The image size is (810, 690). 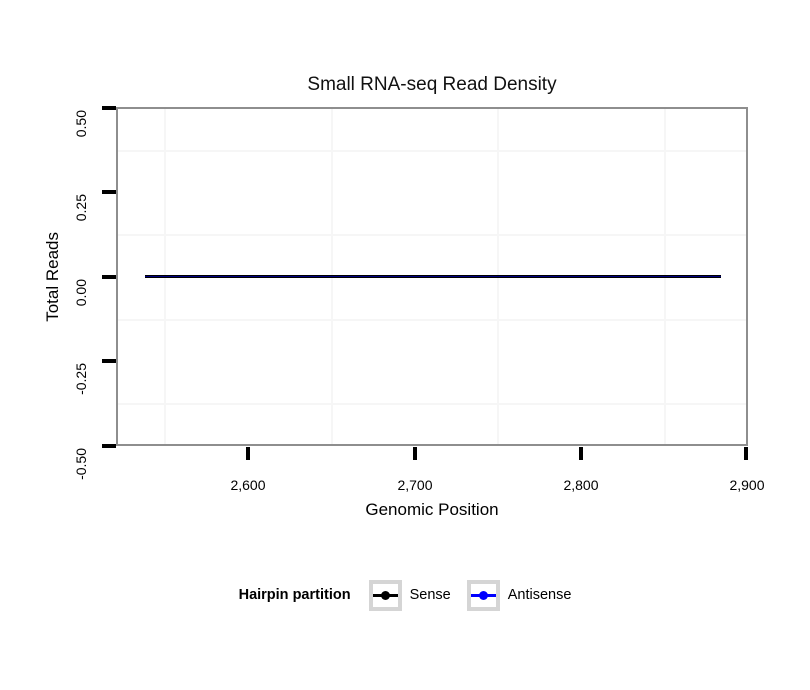 I want to click on y-tick-label: -0.50, so click(x=81, y=464).